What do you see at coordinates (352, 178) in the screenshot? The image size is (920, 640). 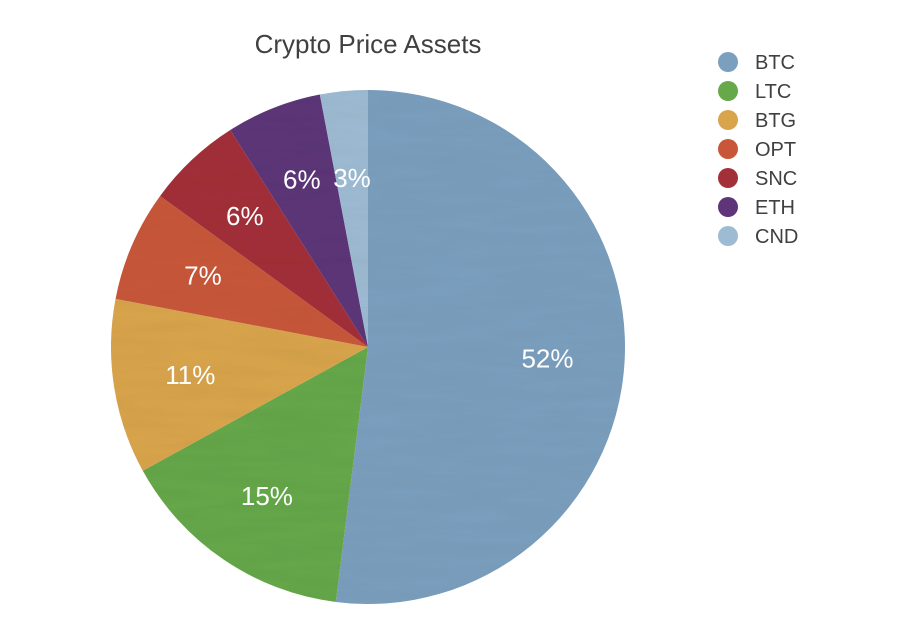 I see `slice-label-cnd: 3%` at bounding box center [352, 178].